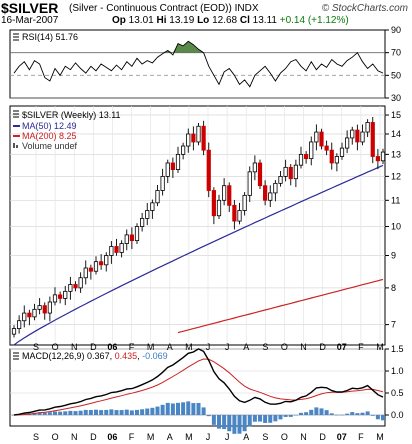  What do you see at coordinates (30, 8) in the screenshot?
I see `chart-symbol: $SILVER` at bounding box center [30, 8].